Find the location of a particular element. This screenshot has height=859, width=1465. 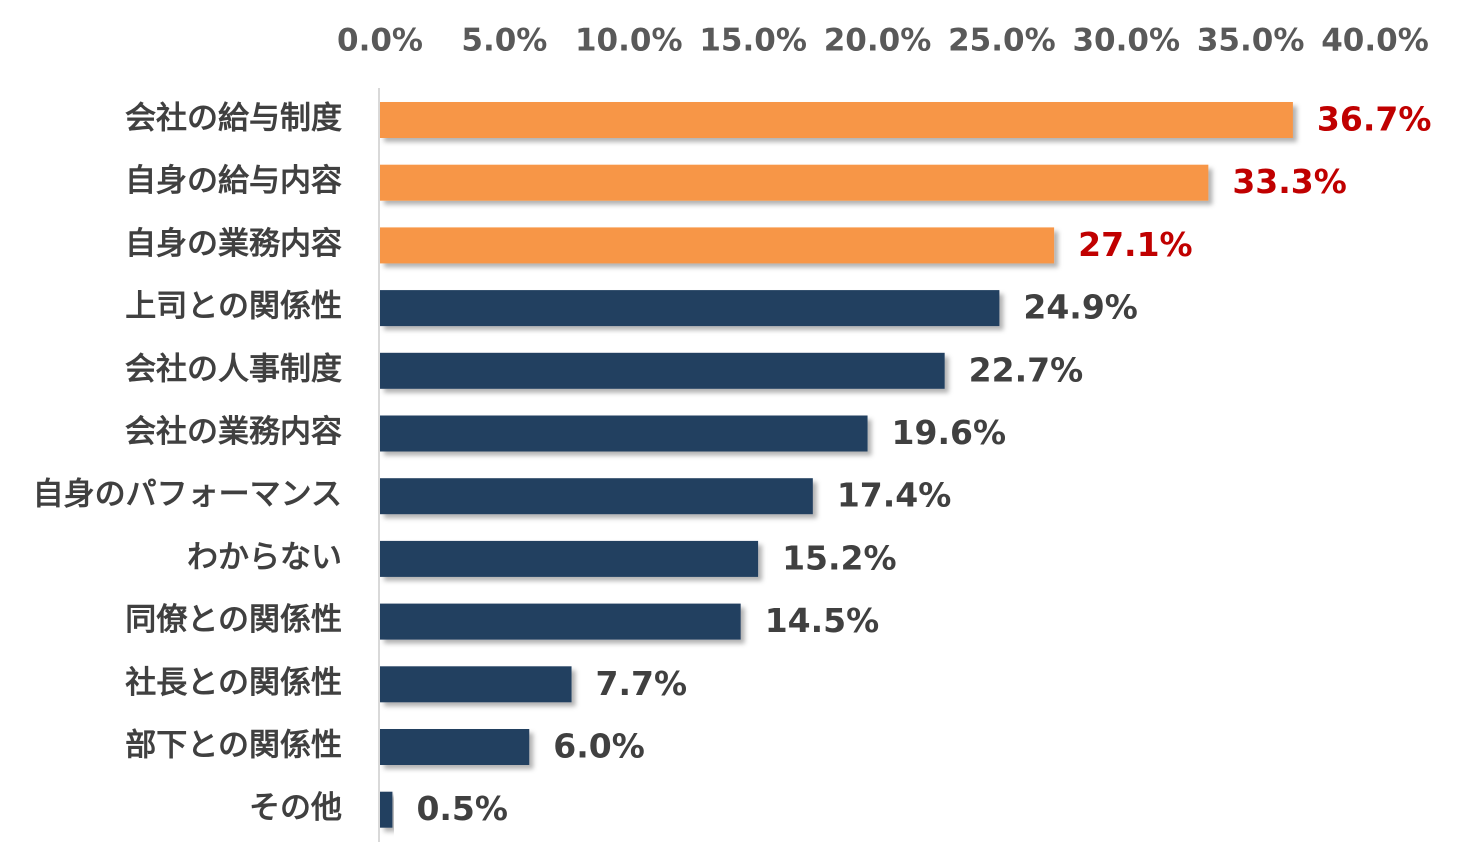

category-label: 会社の人事制度 is located at coordinates (233, 369).